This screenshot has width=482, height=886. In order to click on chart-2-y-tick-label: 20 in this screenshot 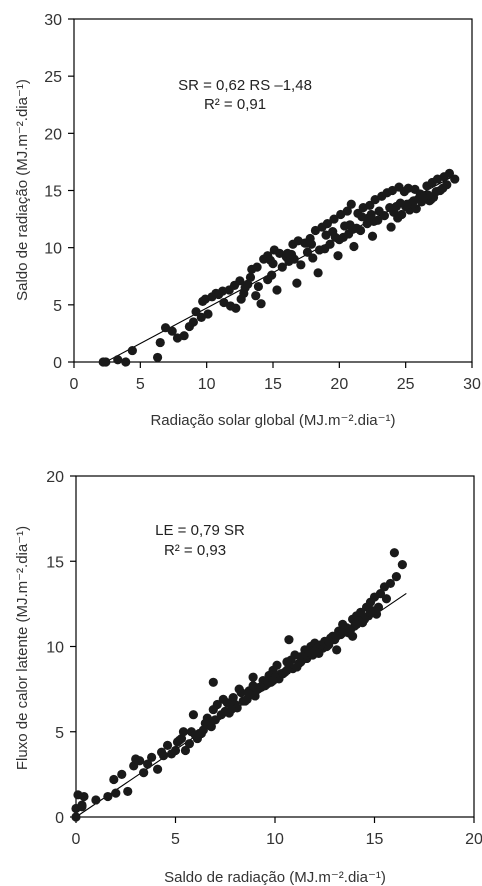, I will do `click(55, 477)`.